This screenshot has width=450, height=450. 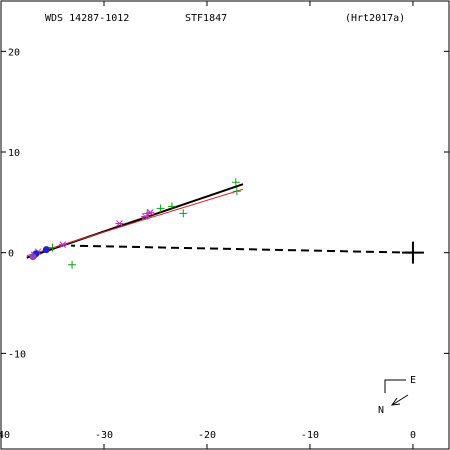 What do you see at coordinates (395, 401) in the screenshot?
I see `compass-arrow-head` at bounding box center [395, 401].